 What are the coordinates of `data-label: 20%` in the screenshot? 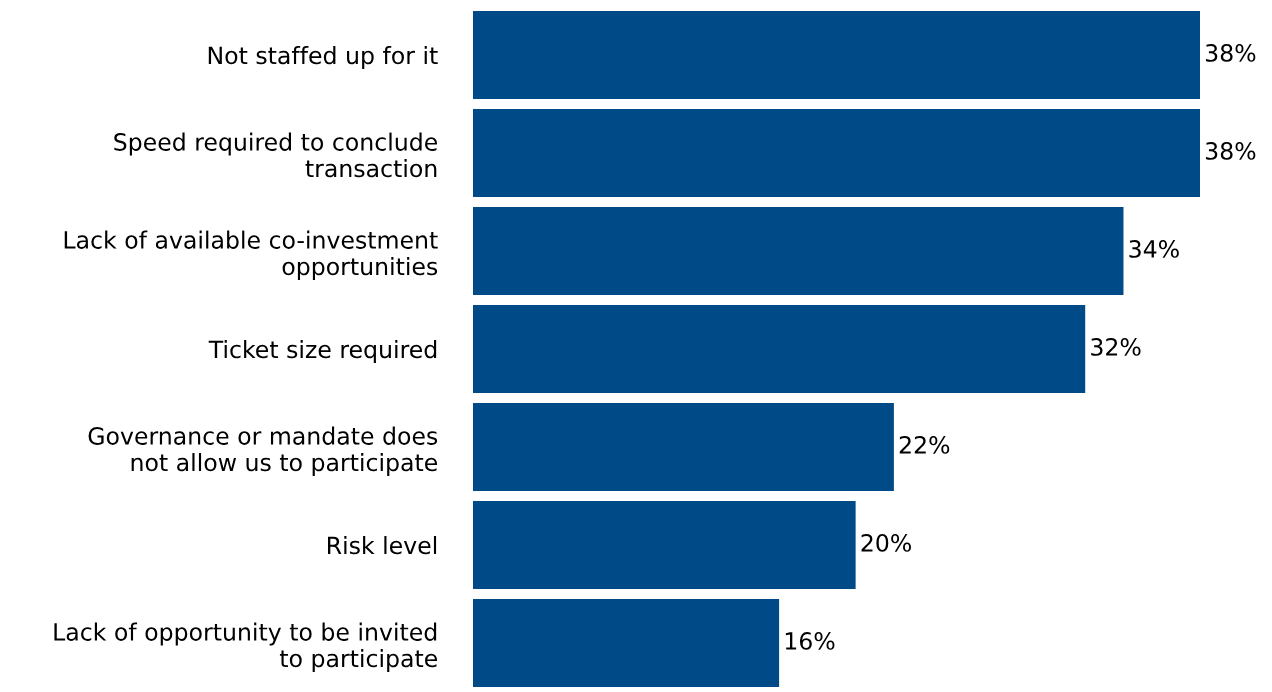 It's located at (886, 542).